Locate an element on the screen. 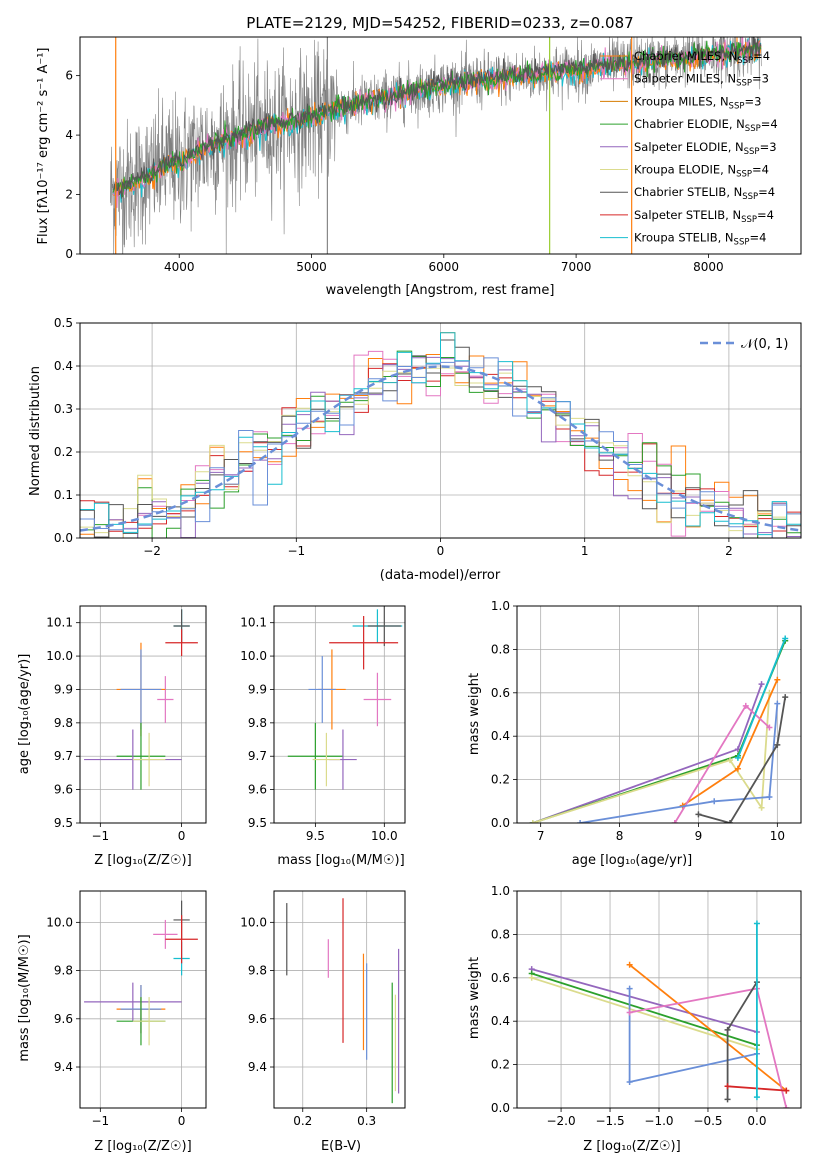 This screenshot has height=1170, width=819. y-tick-label: 2 is located at coordinates (69, 195).